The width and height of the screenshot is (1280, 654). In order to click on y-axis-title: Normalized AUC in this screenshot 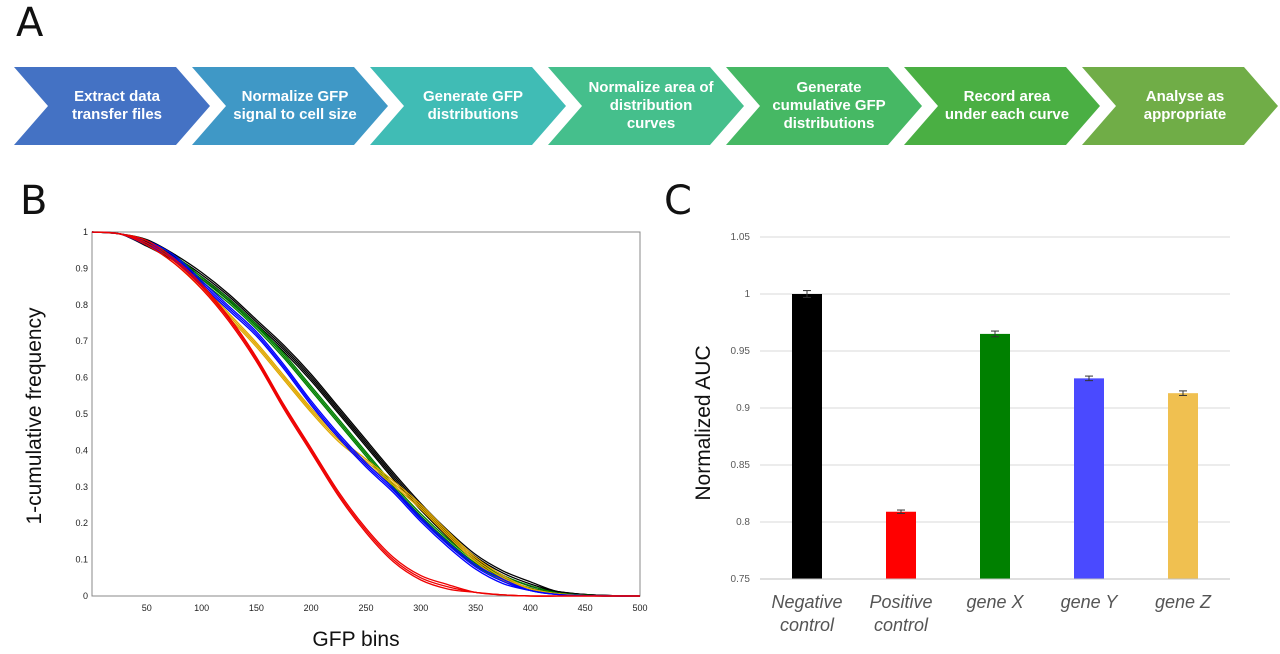, I will do `click(703, 422)`.